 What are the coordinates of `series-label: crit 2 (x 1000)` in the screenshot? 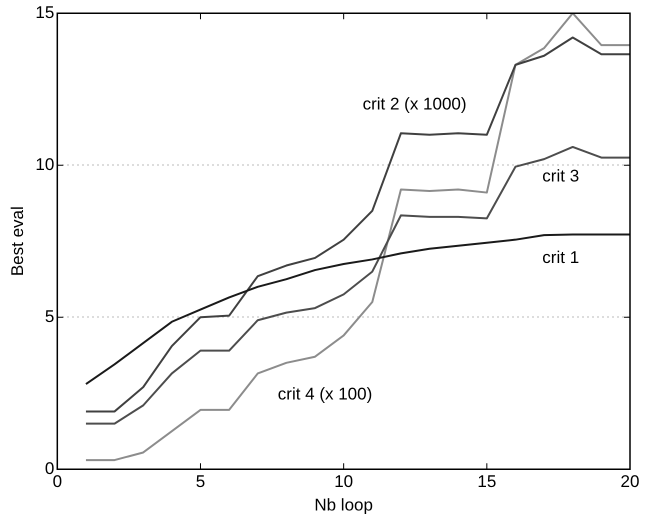 It's located at (414, 104).